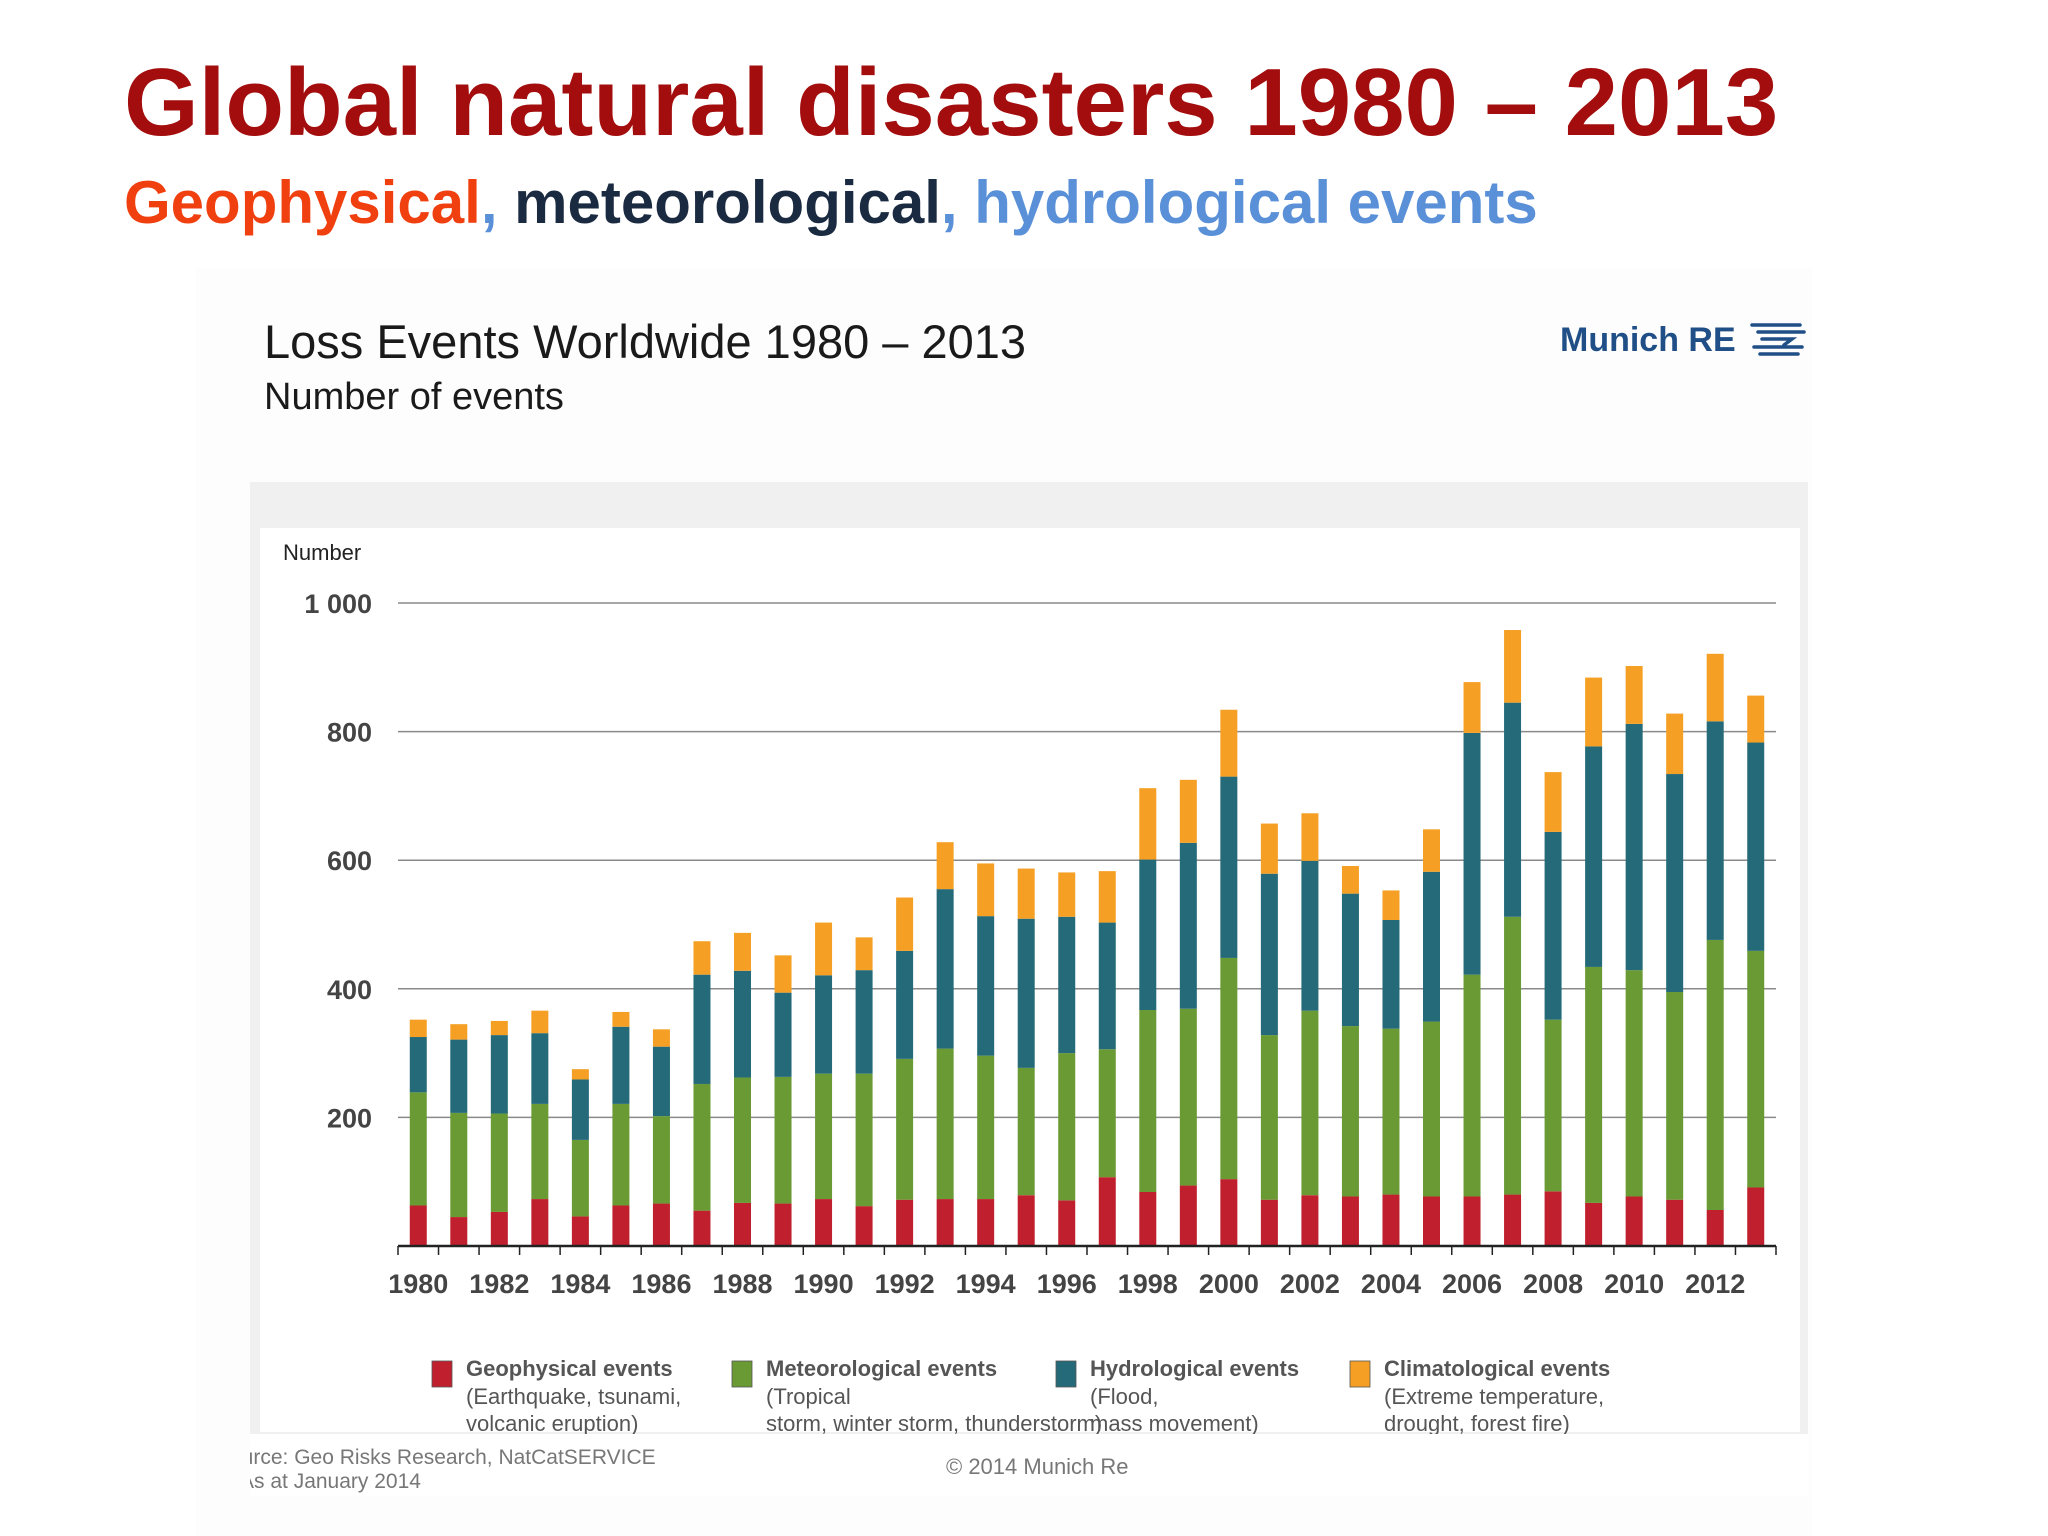 Image resolution: width=2048 pixels, height=1536 pixels. What do you see at coordinates (349, 1118) in the screenshot?
I see `y-tick-label: 200` at bounding box center [349, 1118].